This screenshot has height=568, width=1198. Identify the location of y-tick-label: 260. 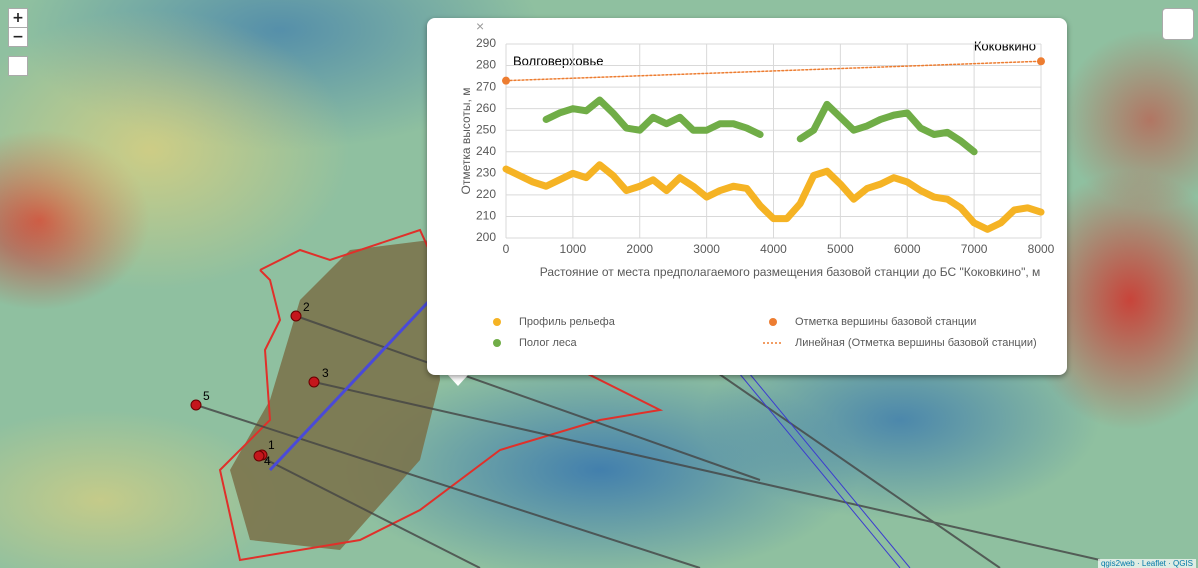
(486, 108).